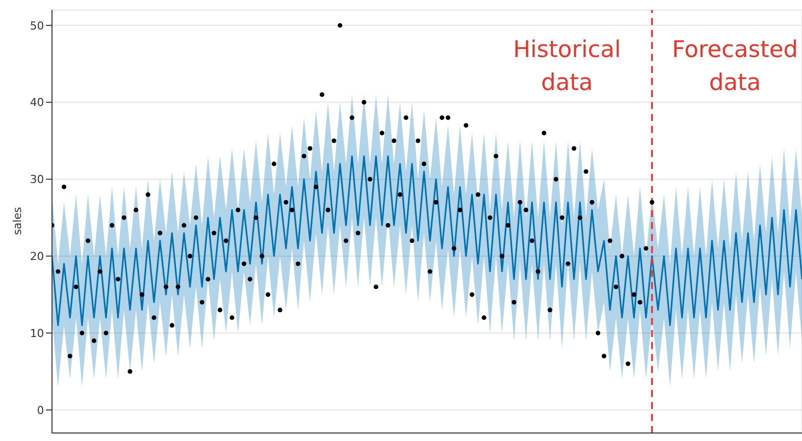 Image resolution: width=802 pixels, height=441 pixels. I want to click on y-tick-label: 20, so click(37, 257).